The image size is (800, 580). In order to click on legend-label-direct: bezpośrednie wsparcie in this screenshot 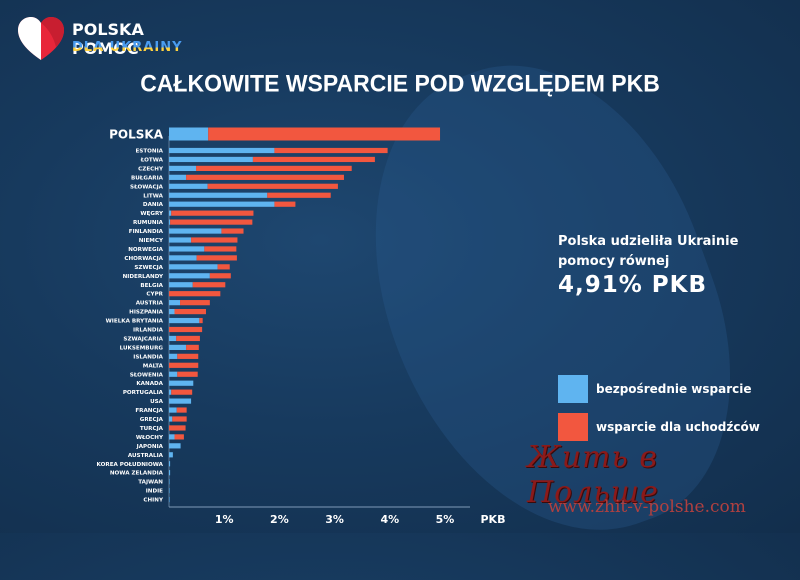, I will do `click(674, 389)`.